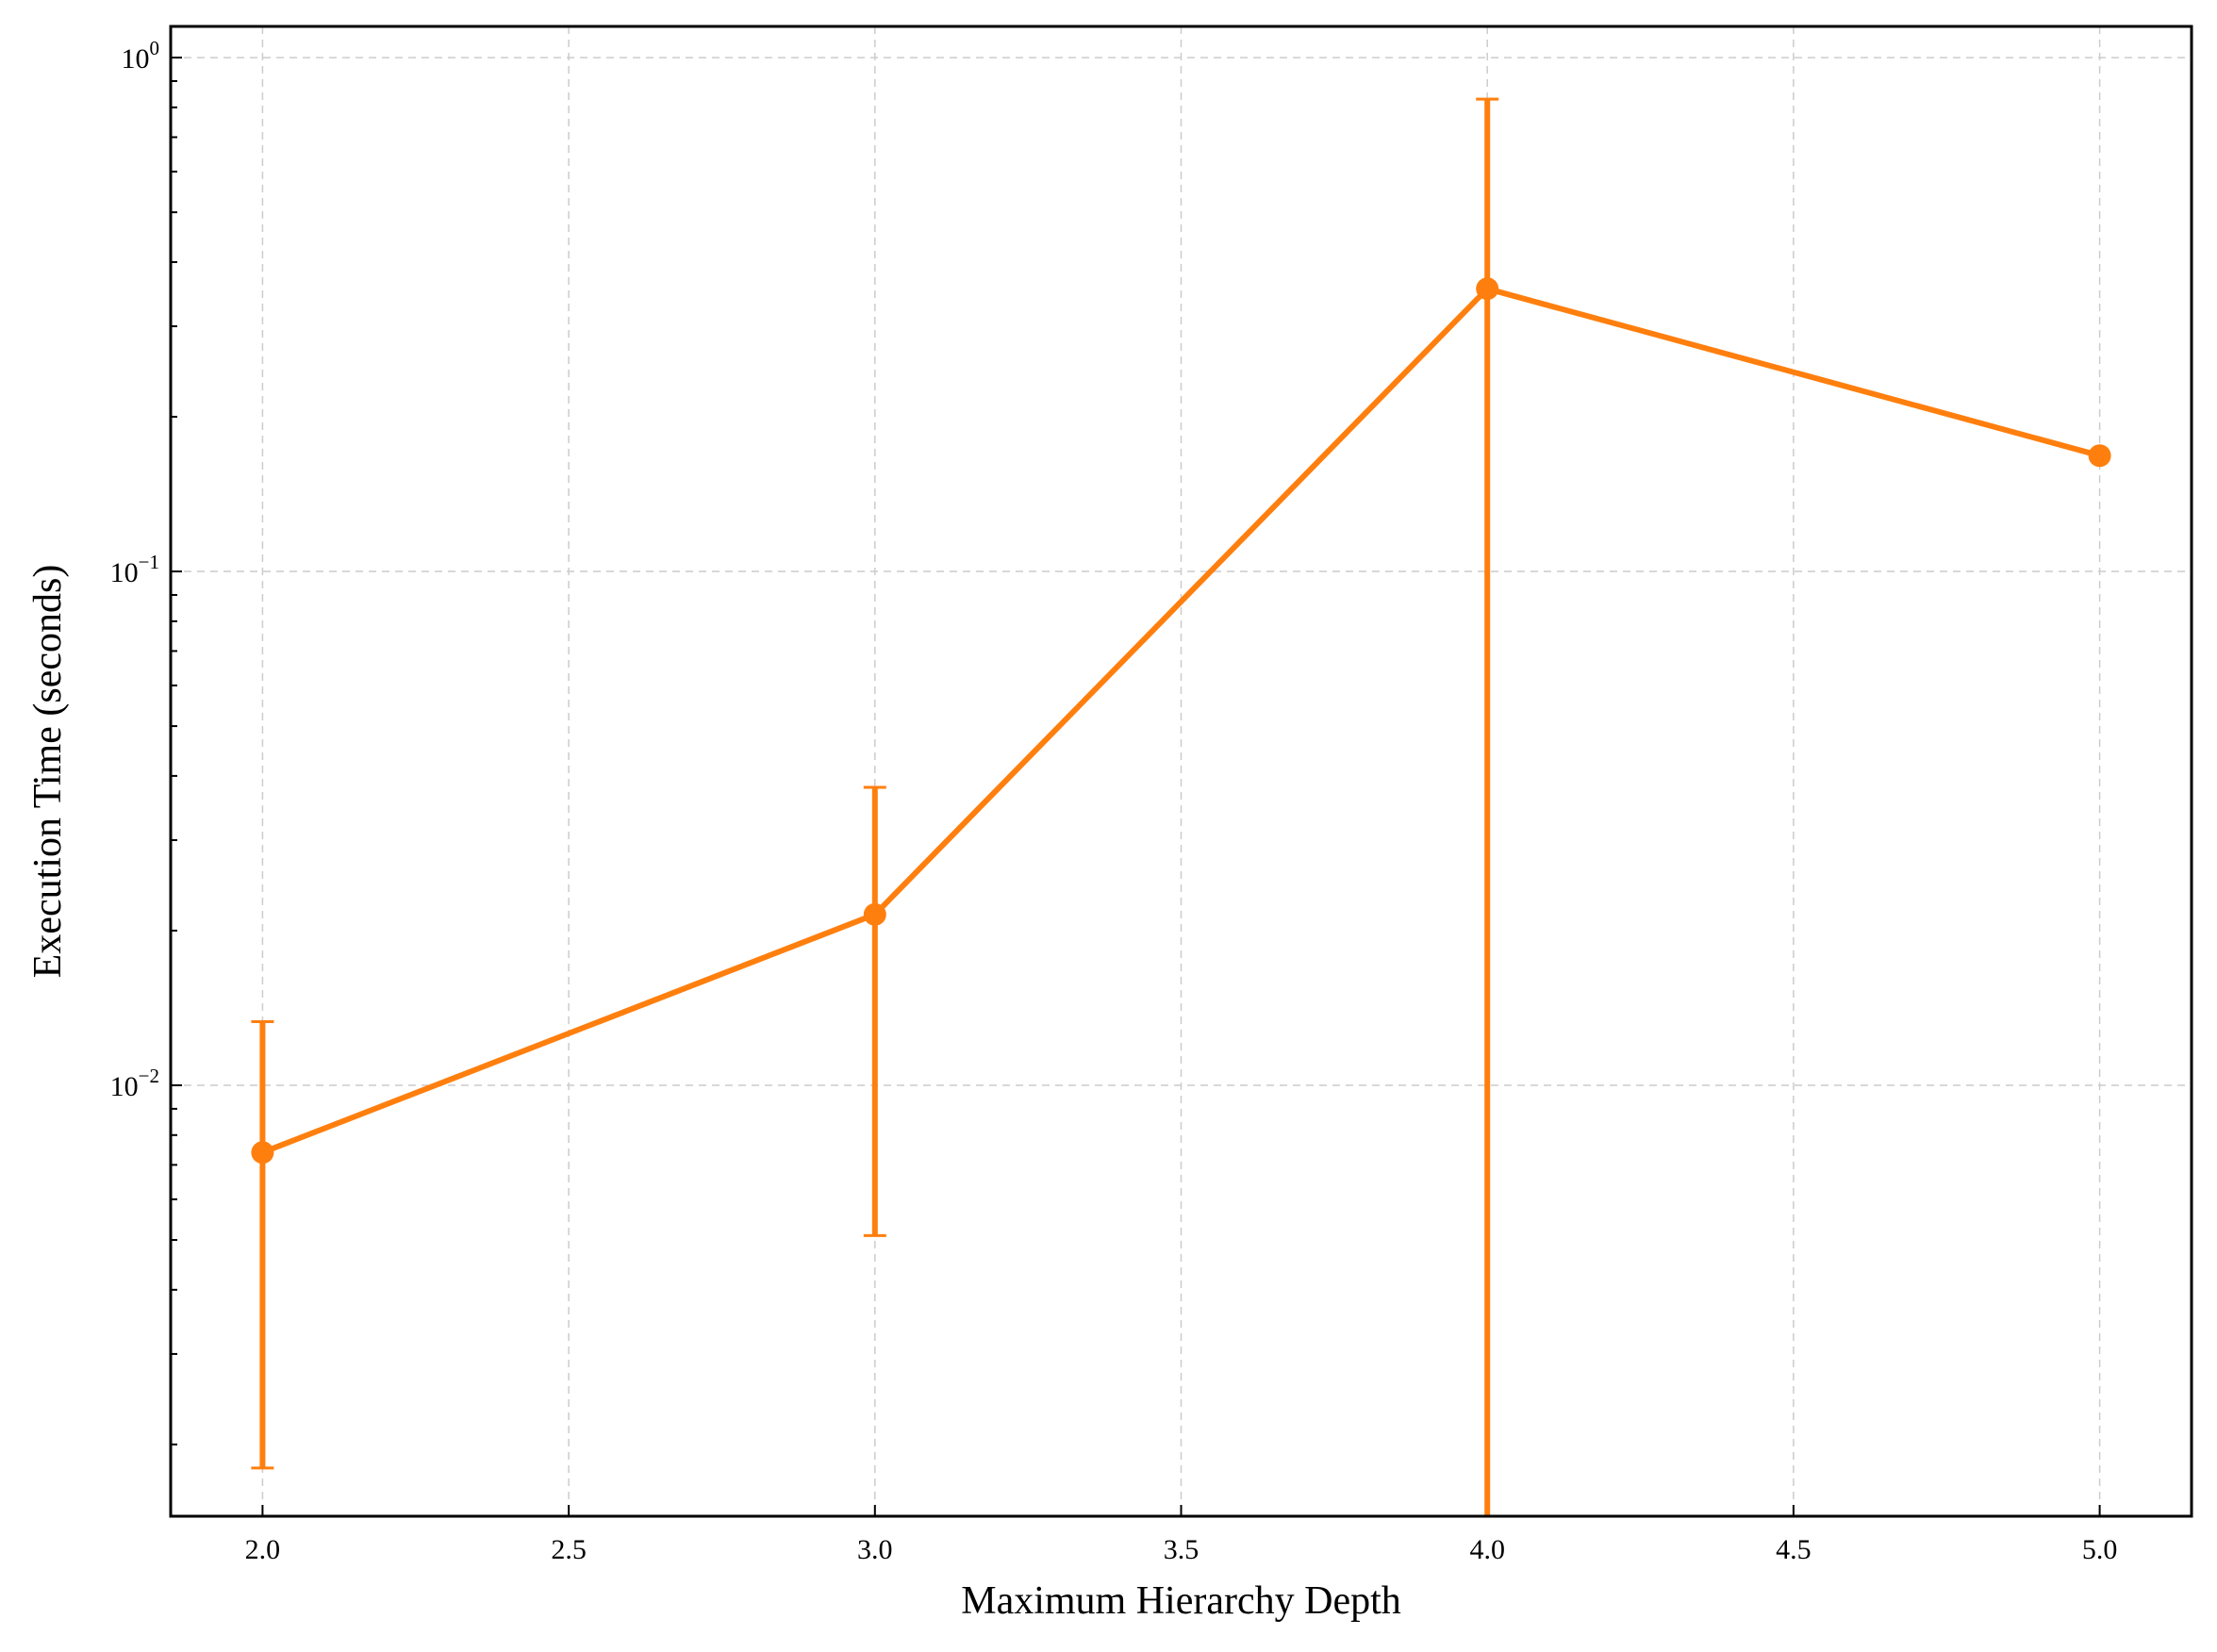 The width and height of the screenshot is (2217, 1652). What do you see at coordinates (569, 1549) in the screenshot?
I see `x-tick-label: 2.5` at bounding box center [569, 1549].